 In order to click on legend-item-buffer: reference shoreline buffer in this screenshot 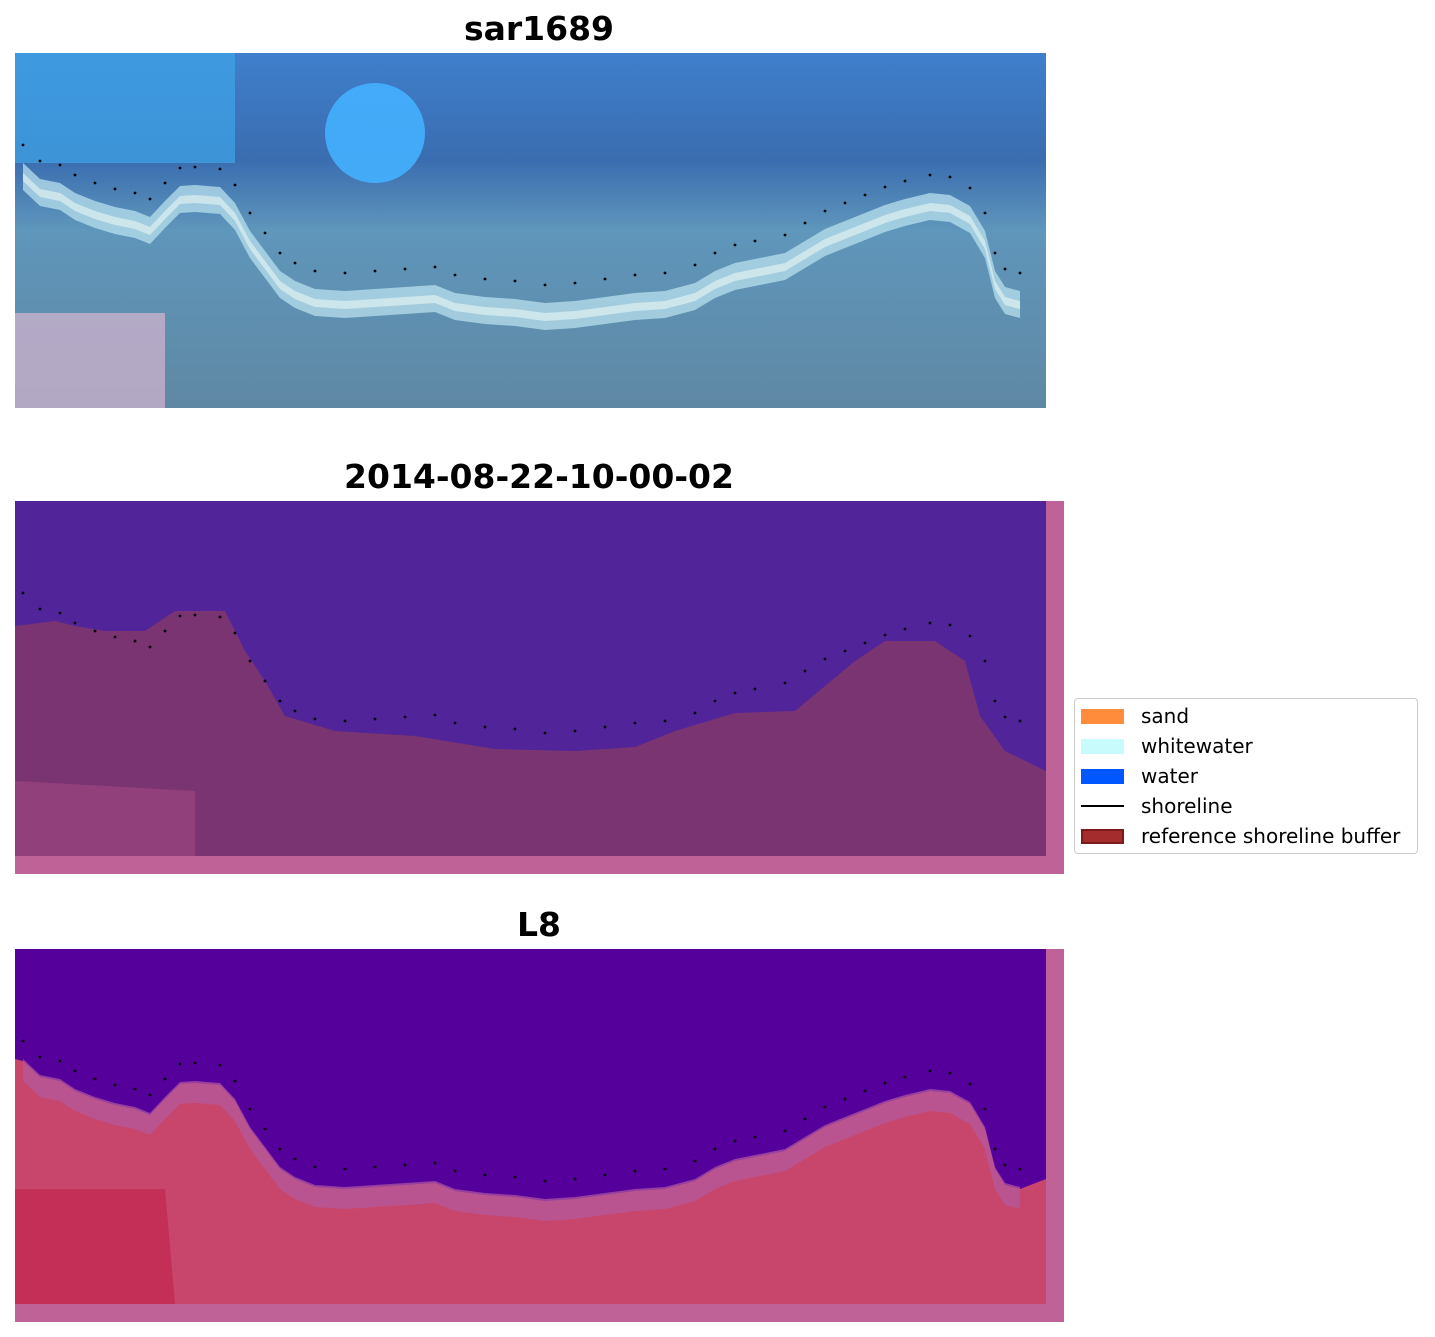, I will do `click(1240, 836)`.